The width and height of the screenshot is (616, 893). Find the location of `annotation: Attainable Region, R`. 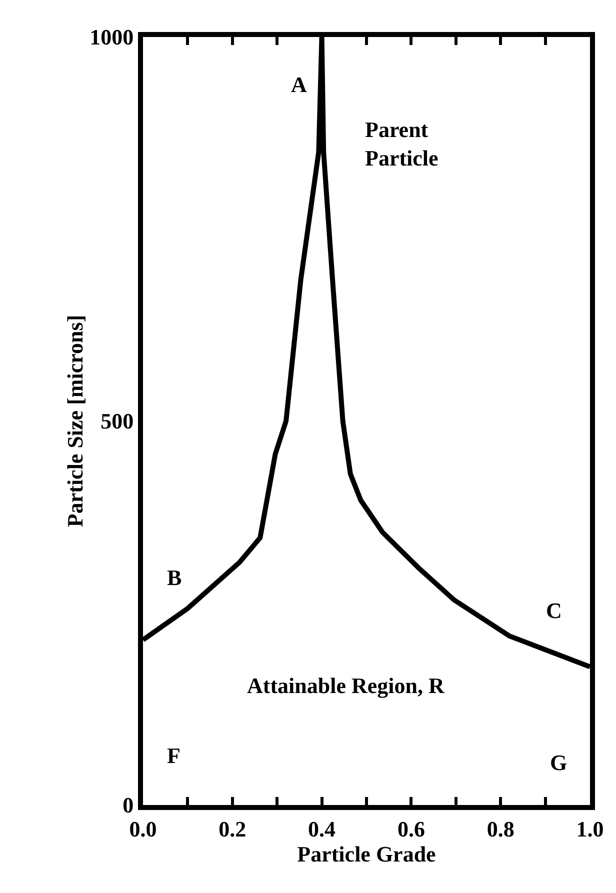

annotation: Attainable Region, R is located at coordinates (346, 685).